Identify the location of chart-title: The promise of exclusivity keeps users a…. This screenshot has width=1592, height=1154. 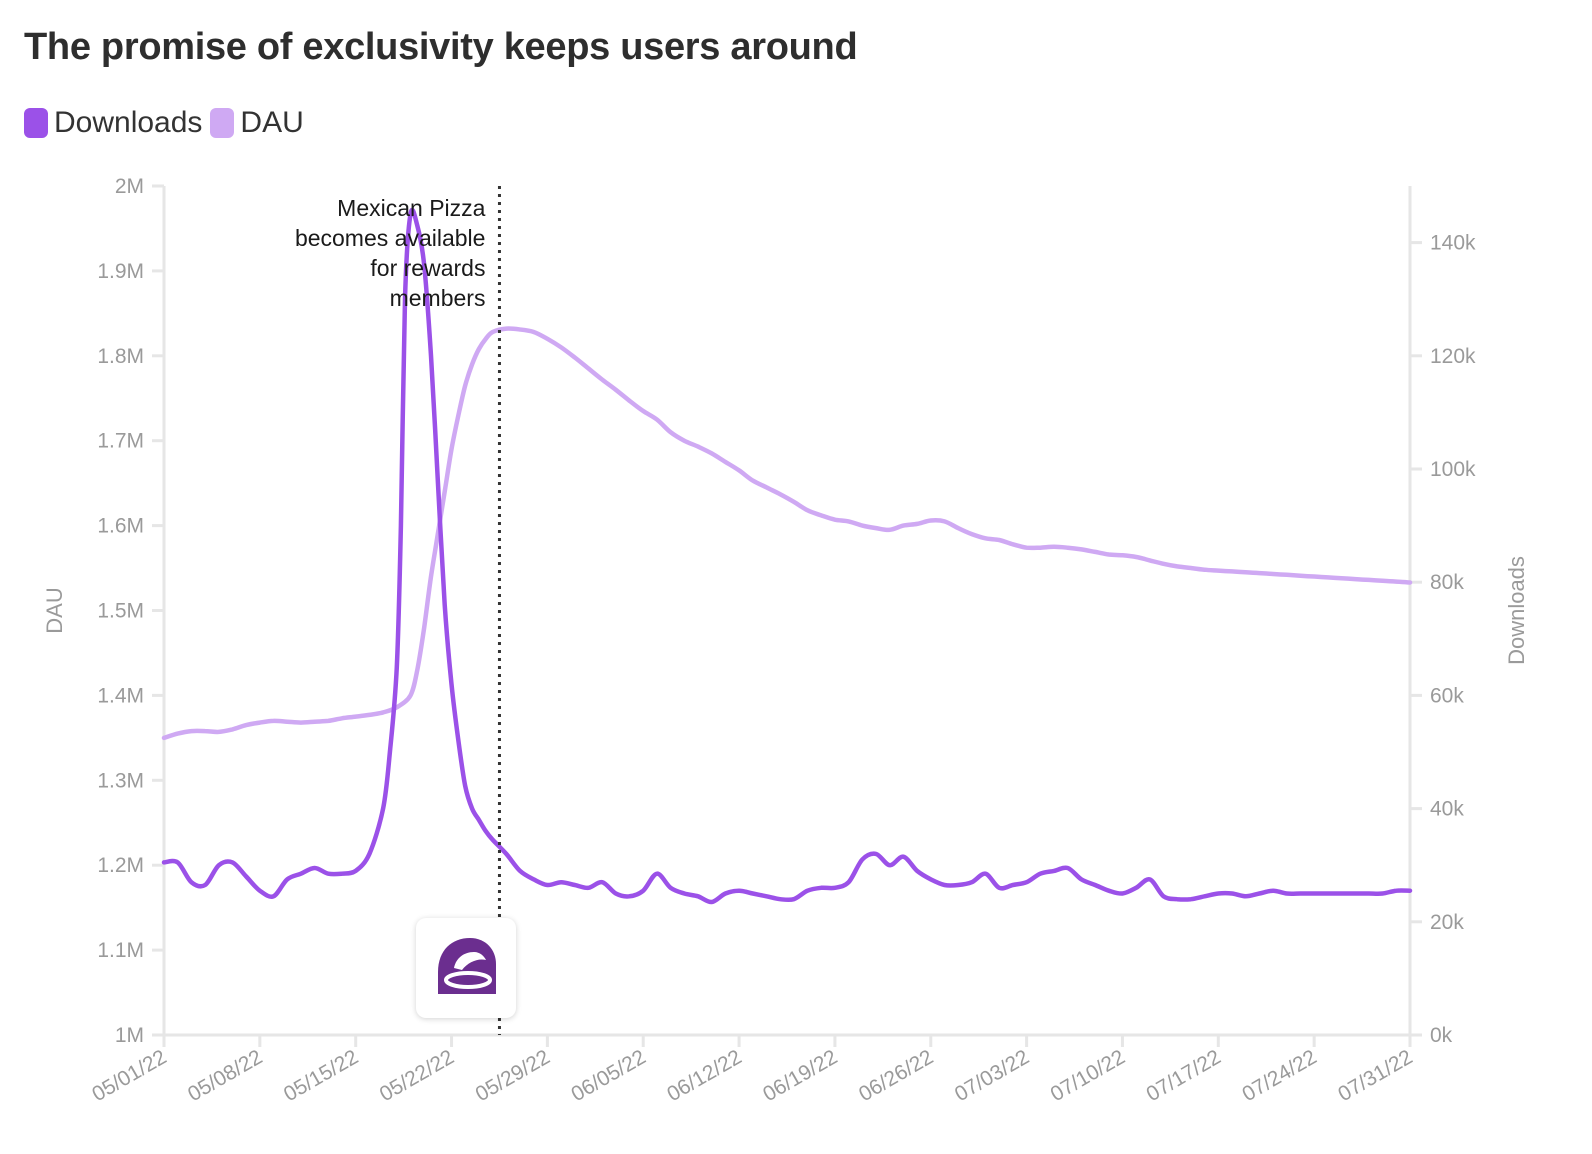
(441, 47).